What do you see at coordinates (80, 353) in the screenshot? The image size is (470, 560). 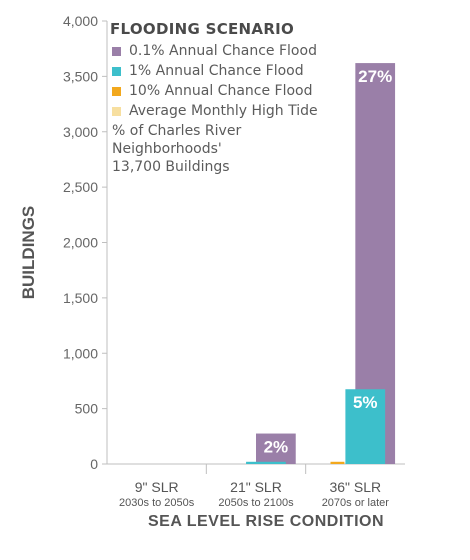 I see `y-tick-label: 1,000` at bounding box center [80, 353].